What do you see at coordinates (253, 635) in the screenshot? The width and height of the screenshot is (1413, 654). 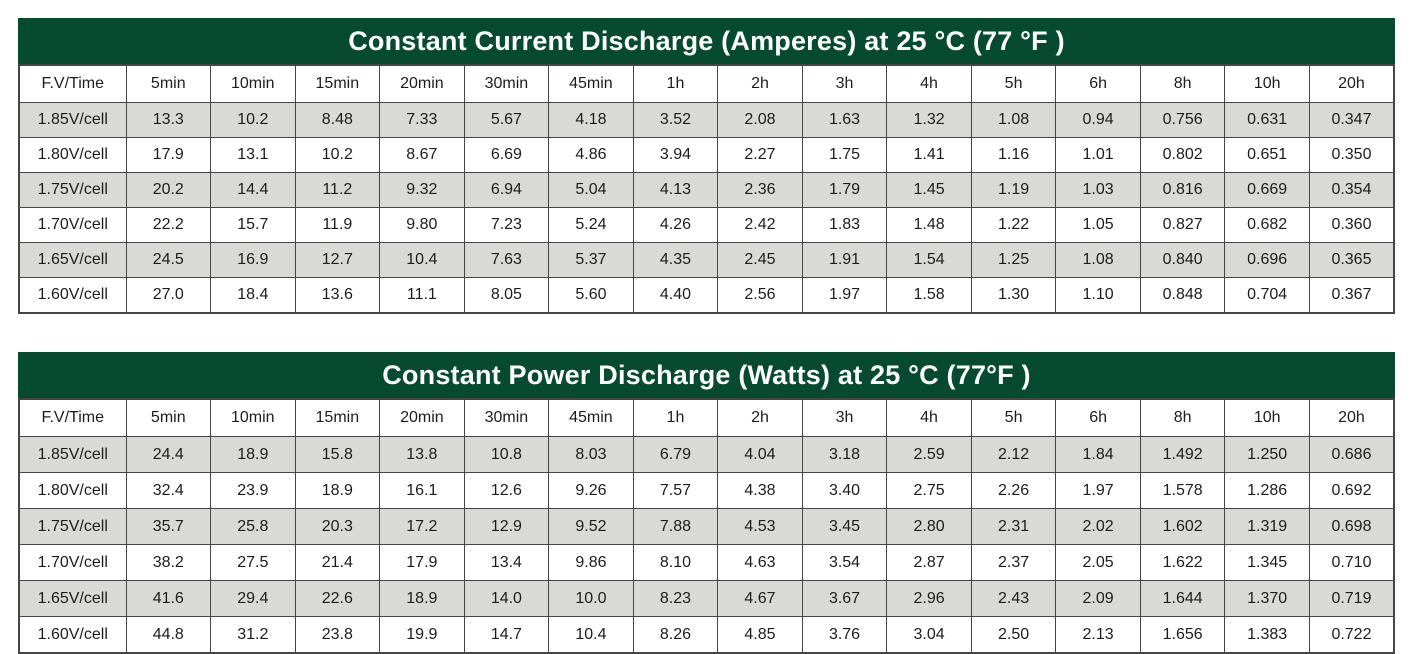 I see `data-cell: 31.2` at bounding box center [253, 635].